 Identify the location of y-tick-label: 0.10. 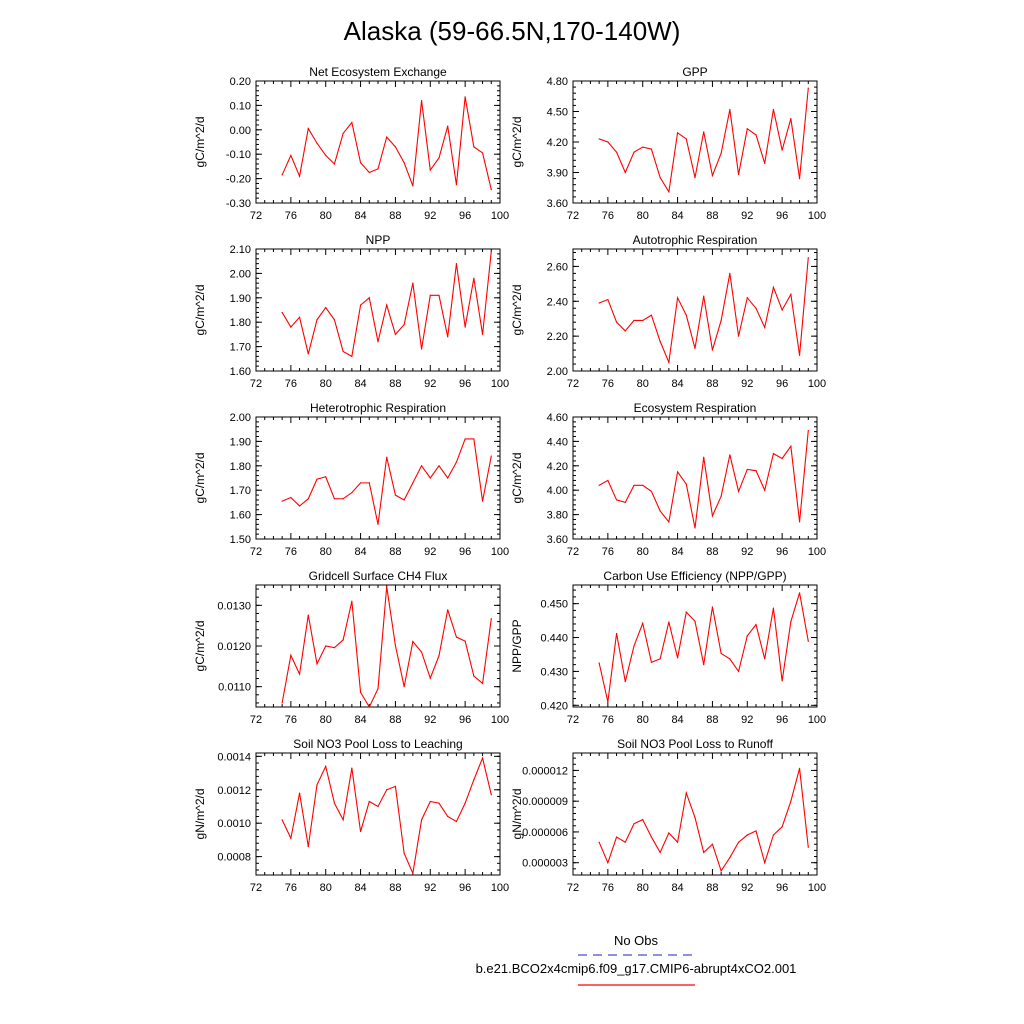
(240, 106).